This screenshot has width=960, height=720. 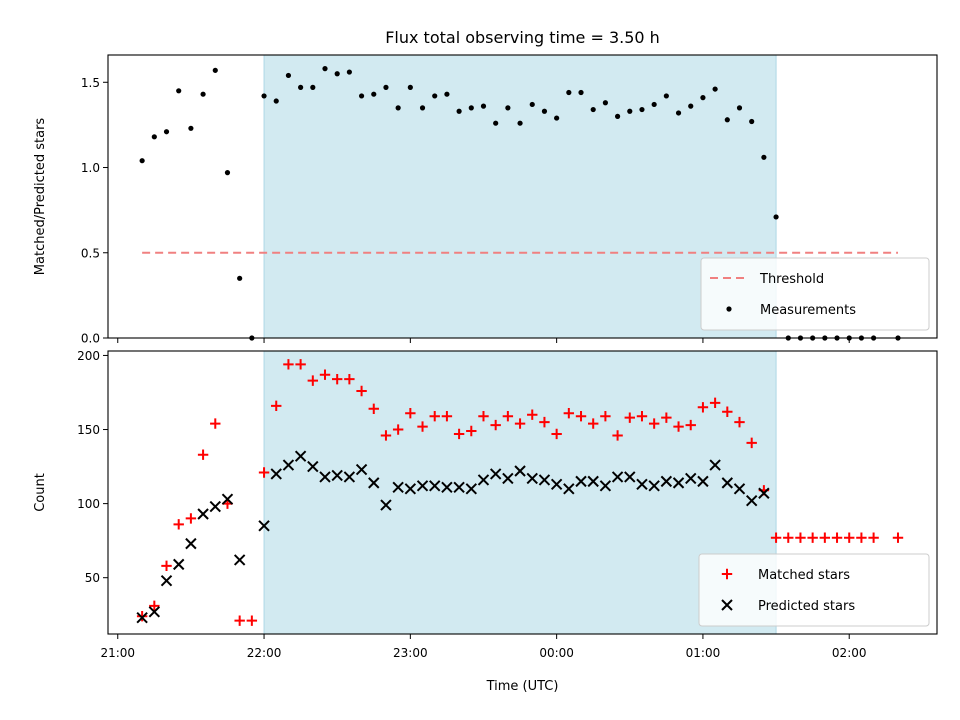 What do you see at coordinates (92, 578) in the screenshot?
I see `y-tick-label: 50` at bounding box center [92, 578].